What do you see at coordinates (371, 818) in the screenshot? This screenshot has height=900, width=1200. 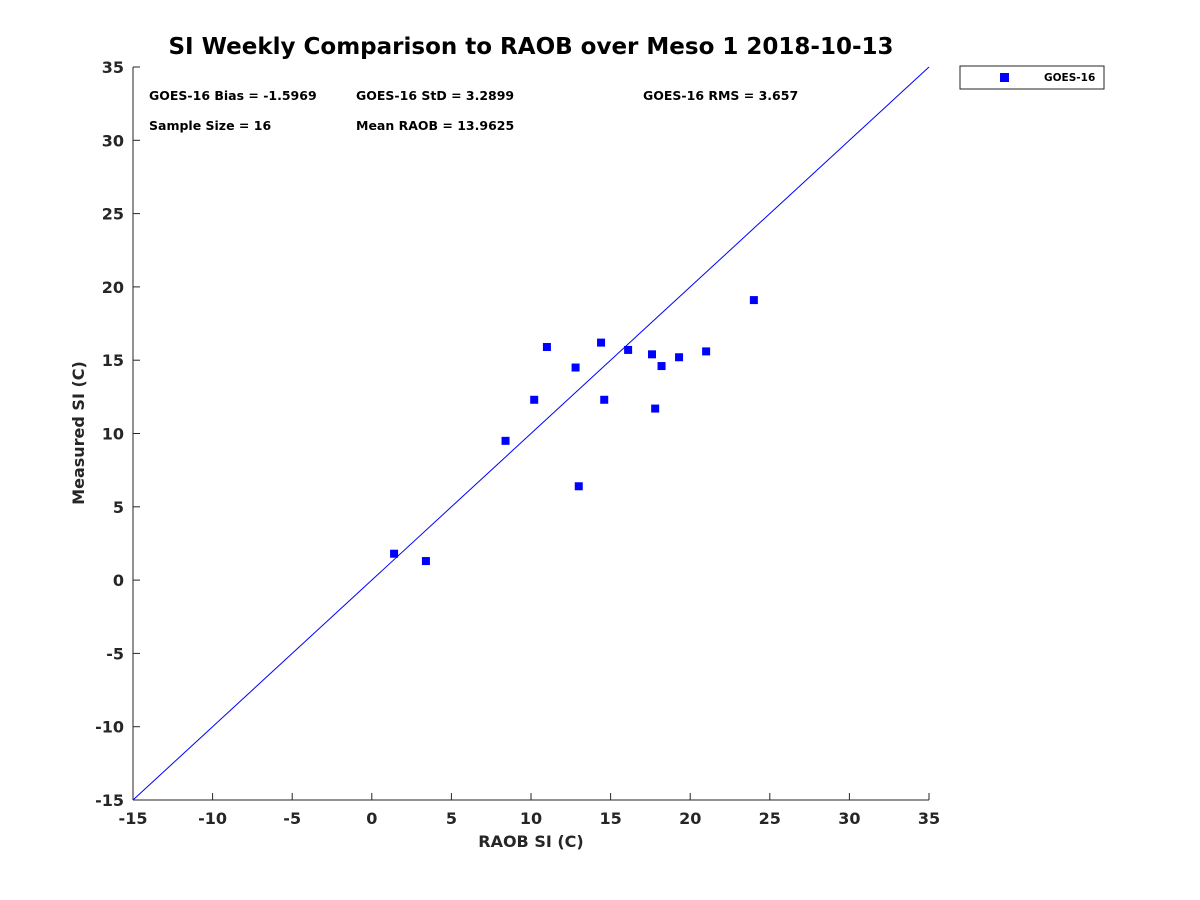 I see `x-tick-label: 0` at bounding box center [371, 818].